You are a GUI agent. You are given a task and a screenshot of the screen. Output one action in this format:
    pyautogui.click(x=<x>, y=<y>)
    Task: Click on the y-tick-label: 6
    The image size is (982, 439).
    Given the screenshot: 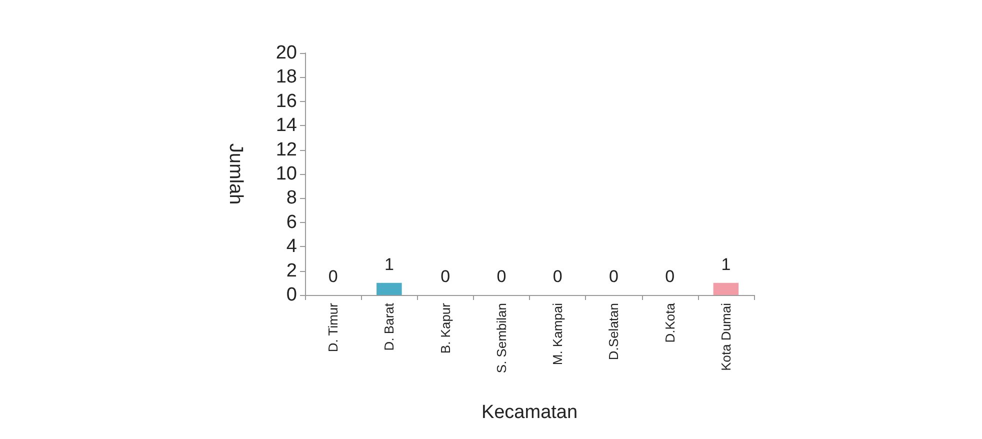 What is the action you would take?
    pyautogui.click(x=291, y=222)
    